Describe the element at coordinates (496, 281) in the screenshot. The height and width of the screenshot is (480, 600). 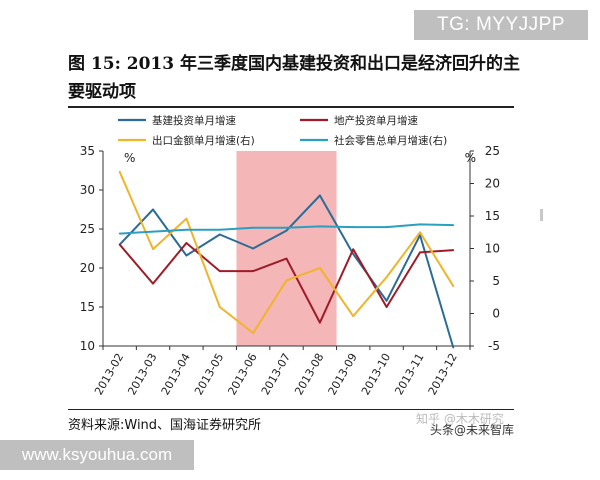
I see `right-tick-label: 5` at that location.